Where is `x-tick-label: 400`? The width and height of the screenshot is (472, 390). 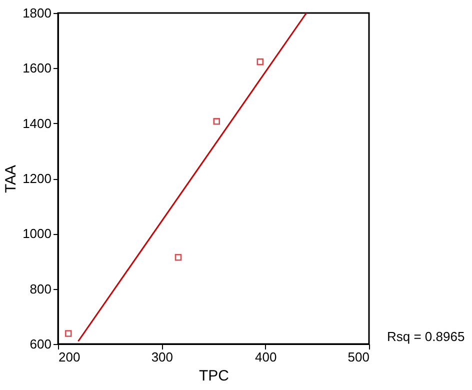
x-tick-label: 400 is located at coordinates (265, 357).